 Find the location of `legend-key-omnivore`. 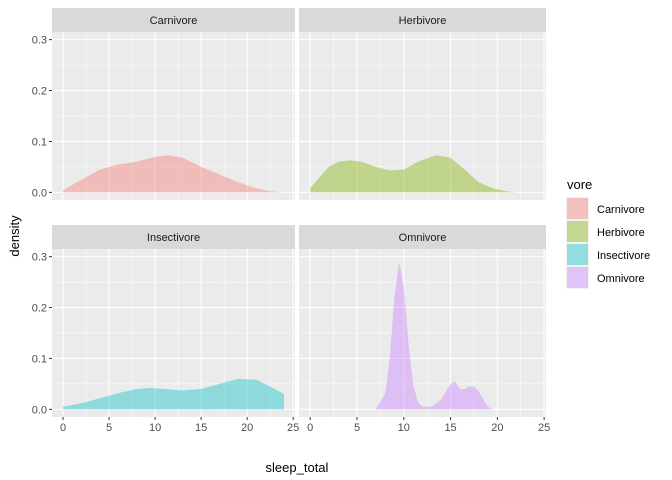

legend-key-omnivore is located at coordinates (577, 277).